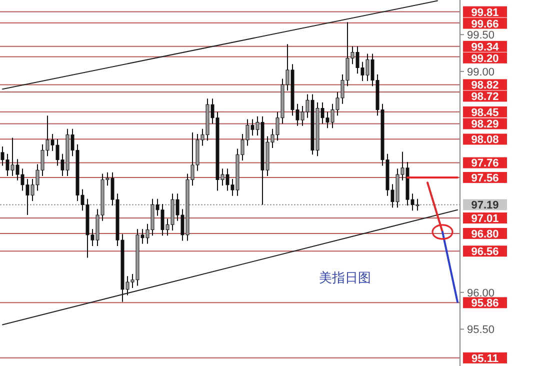  What do you see at coordinates (481, 72) in the screenshot?
I see `y-tick-label: 99.00` at bounding box center [481, 72].